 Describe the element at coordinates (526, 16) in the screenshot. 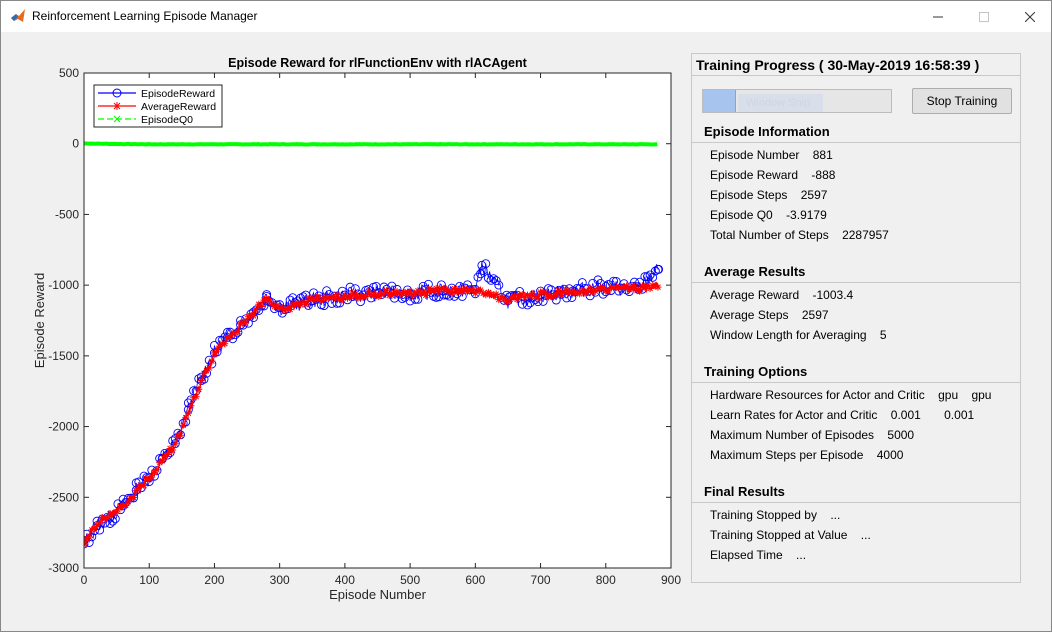

I see `title-bar: Reinforcement Learning Episode Manager` at that location.